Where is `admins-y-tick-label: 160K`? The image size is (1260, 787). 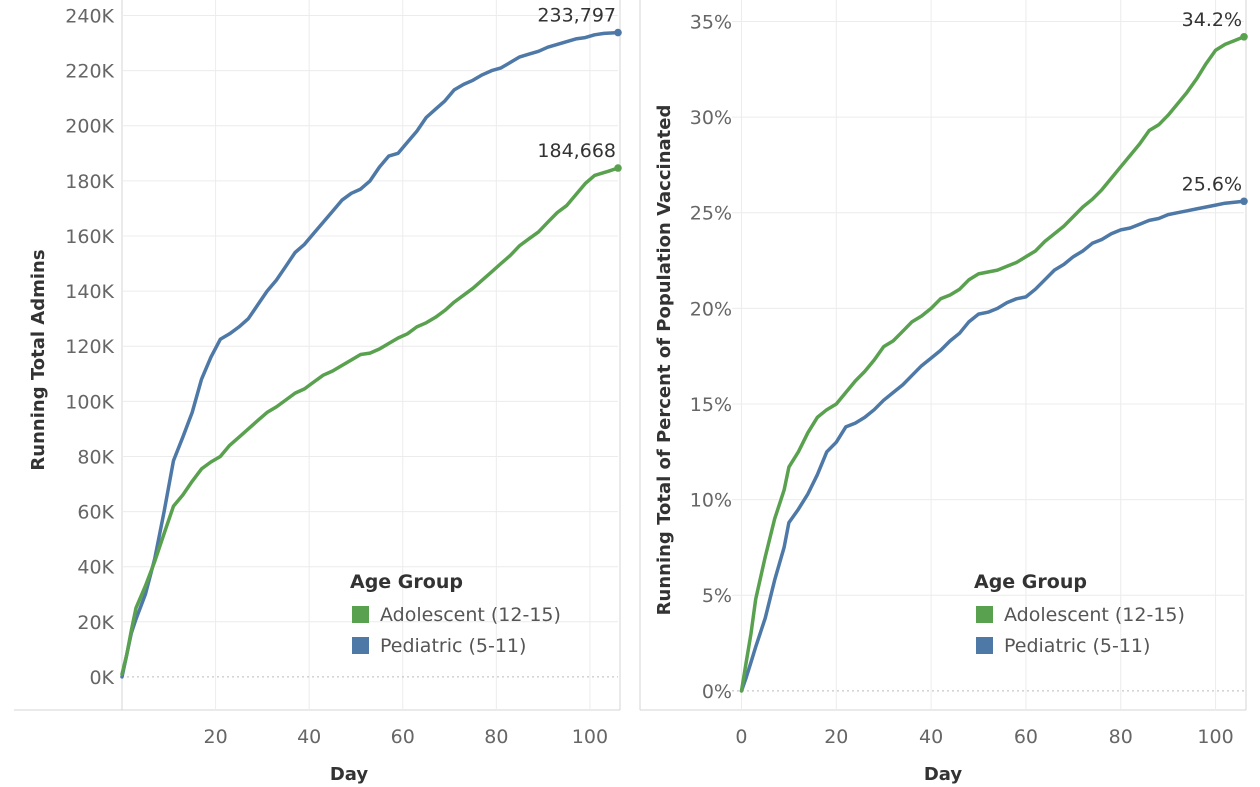 admins-y-tick-label: 160K is located at coordinates (89, 237).